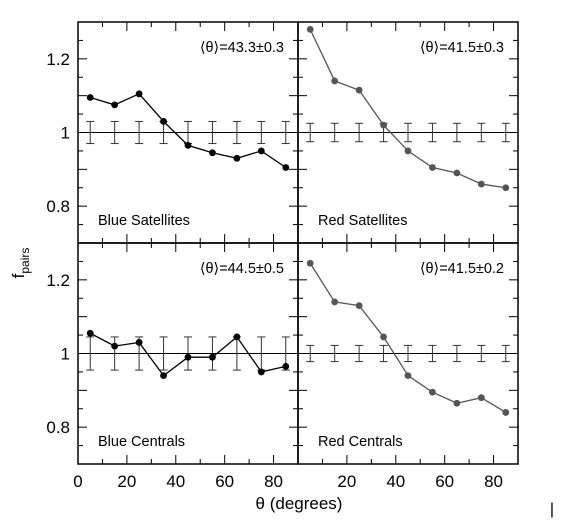 The image size is (567, 524). Describe the element at coordinates (362, 221) in the screenshot. I see `panel-label: Red Satellites` at that location.